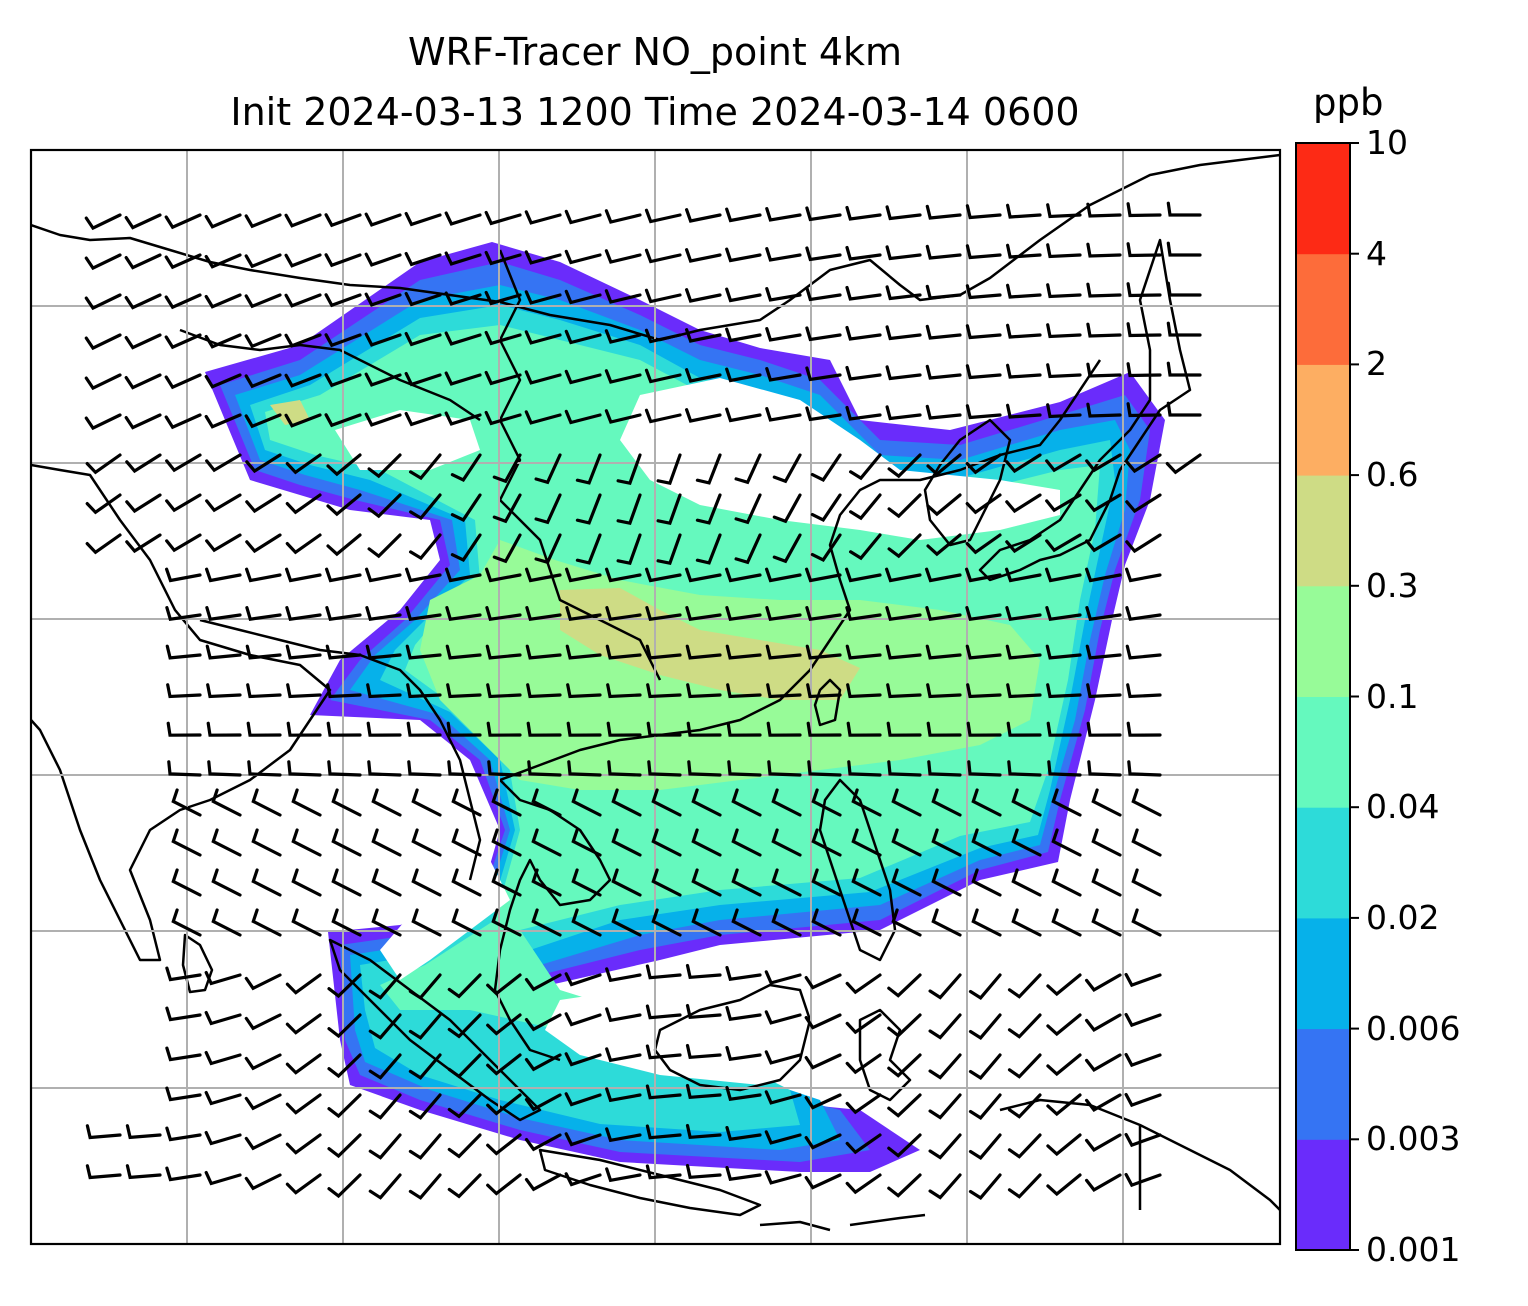 The width and height of the screenshot is (1528, 1306). Describe the element at coordinates (707, 1035) in the screenshot. I see `field-gap-south` at that location.